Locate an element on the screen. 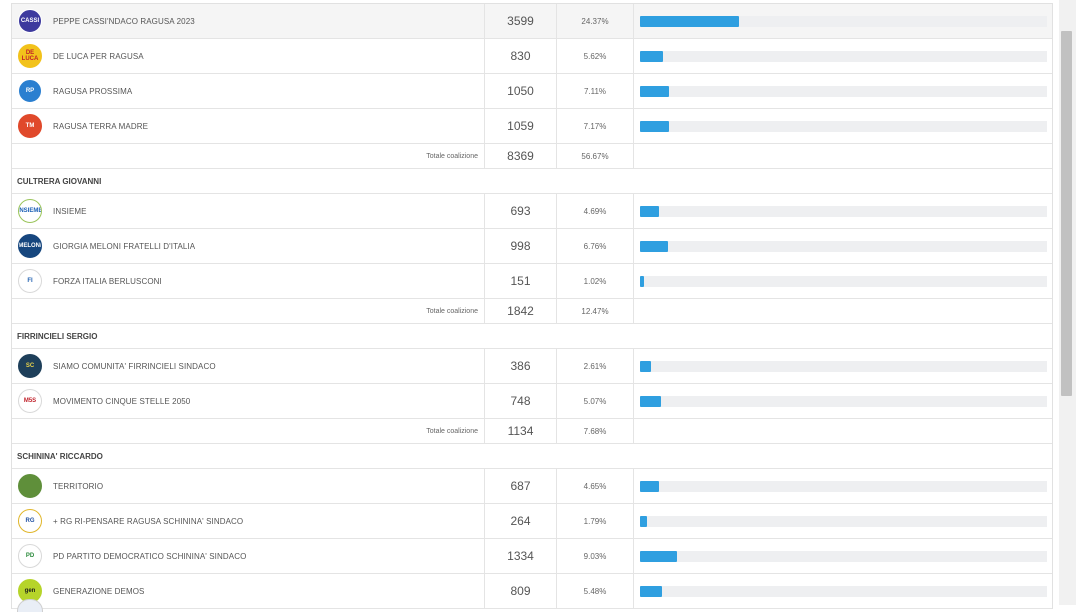  list-row: DE LUCA DE LUCA PER RAGUSA 830 5.62% is located at coordinates (532, 56).